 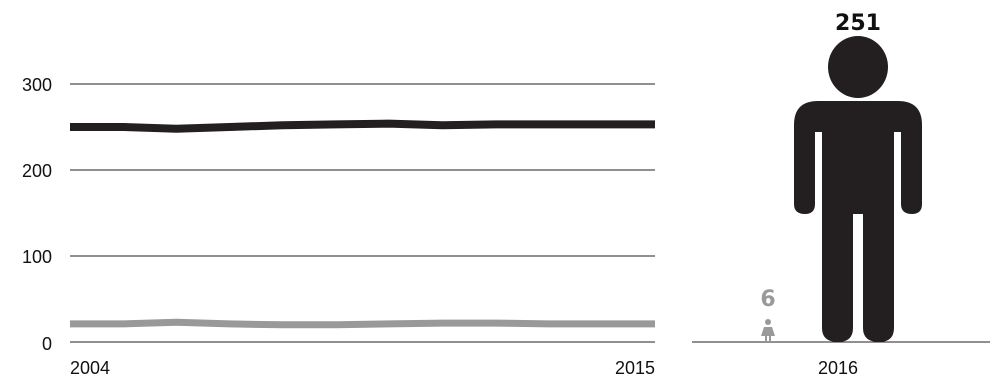 What do you see at coordinates (635, 368) in the screenshot?
I see `x-tick-label: 2015` at bounding box center [635, 368].